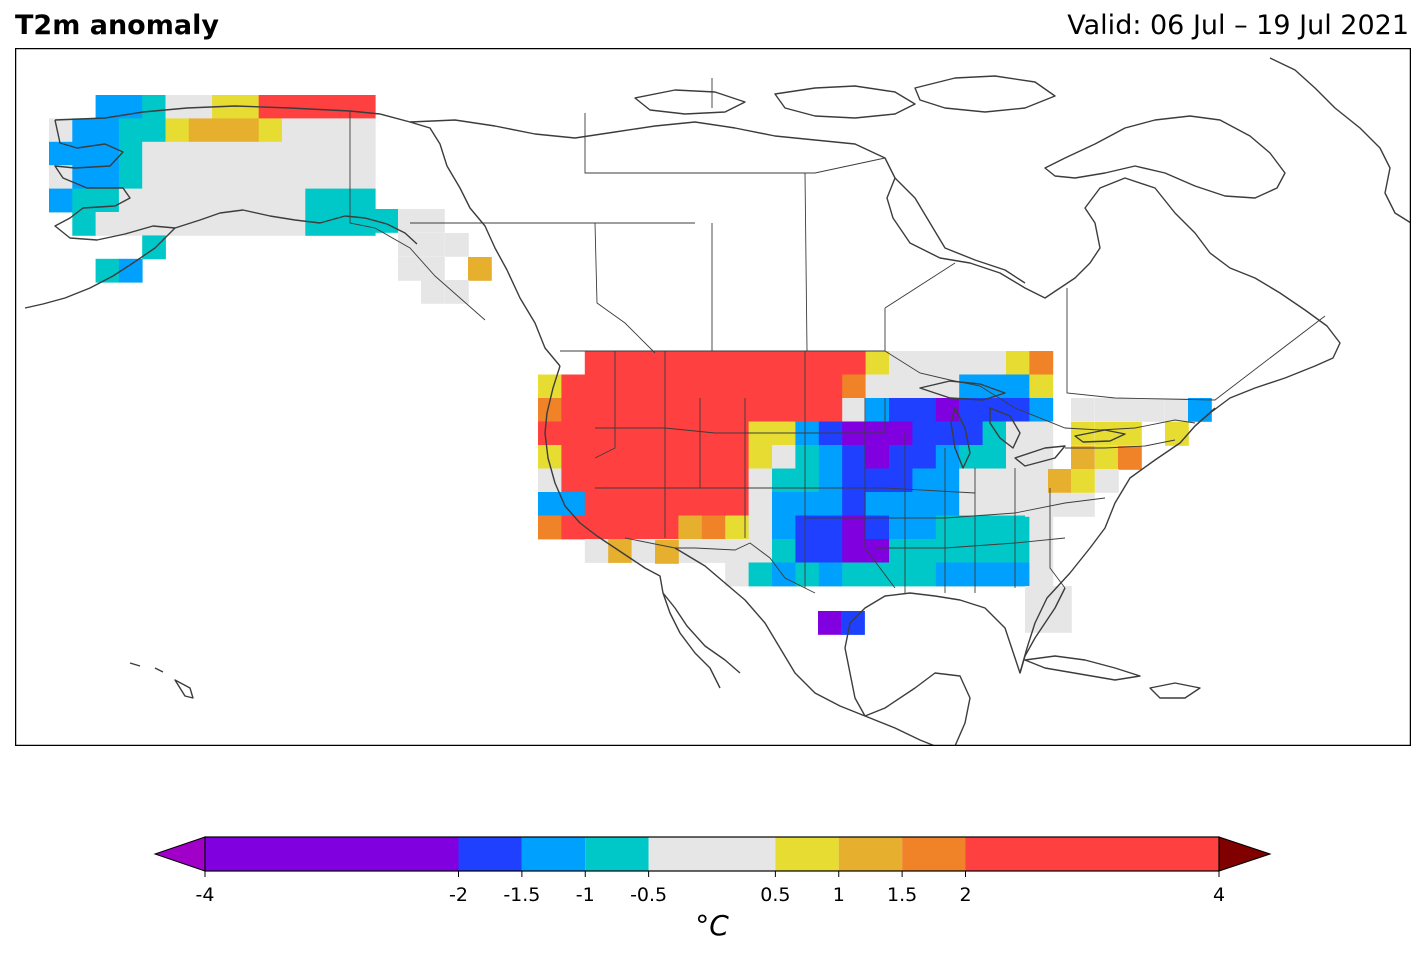 The width and height of the screenshot is (1425, 957). Describe the element at coordinates (1238, 25) in the screenshot. I see `valid-date-range: Valid: 06 Jul – 19 Jul 2021` at that location.